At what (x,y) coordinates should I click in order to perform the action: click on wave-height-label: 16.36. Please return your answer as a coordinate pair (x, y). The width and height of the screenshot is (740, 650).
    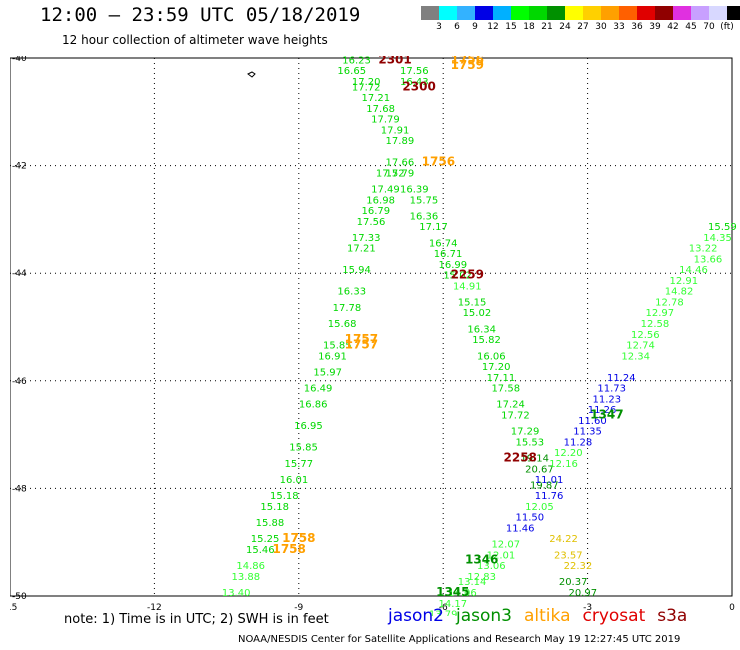
    Looking at the image, I should click on (424, 216).